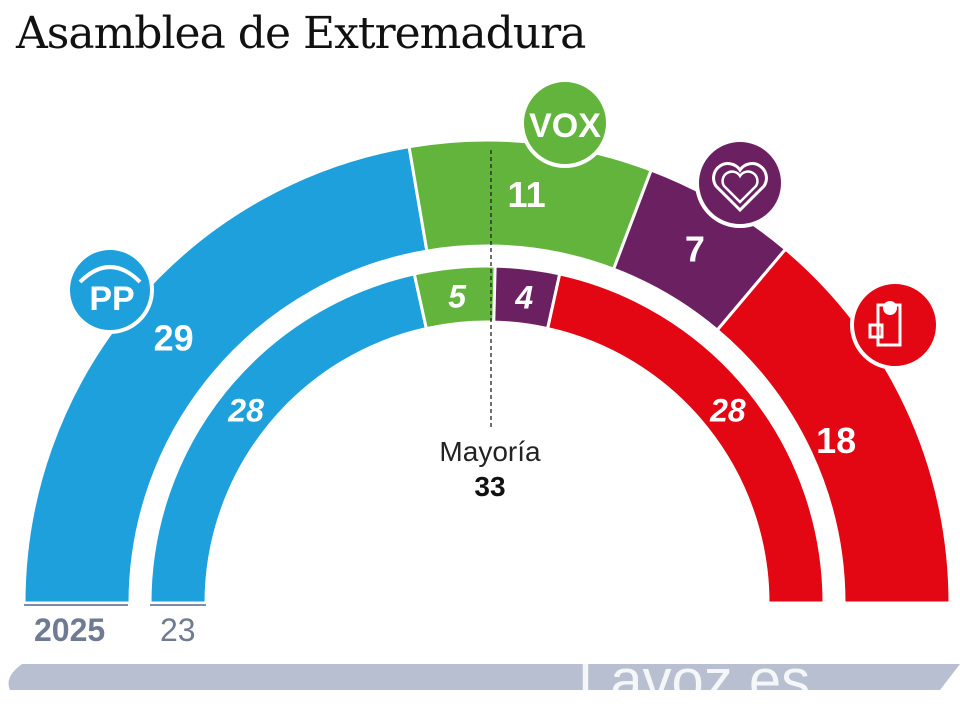 This screenshot has height=708, width=960. I want to click on seat-label-outer-vox: 11, so click(527, 194).